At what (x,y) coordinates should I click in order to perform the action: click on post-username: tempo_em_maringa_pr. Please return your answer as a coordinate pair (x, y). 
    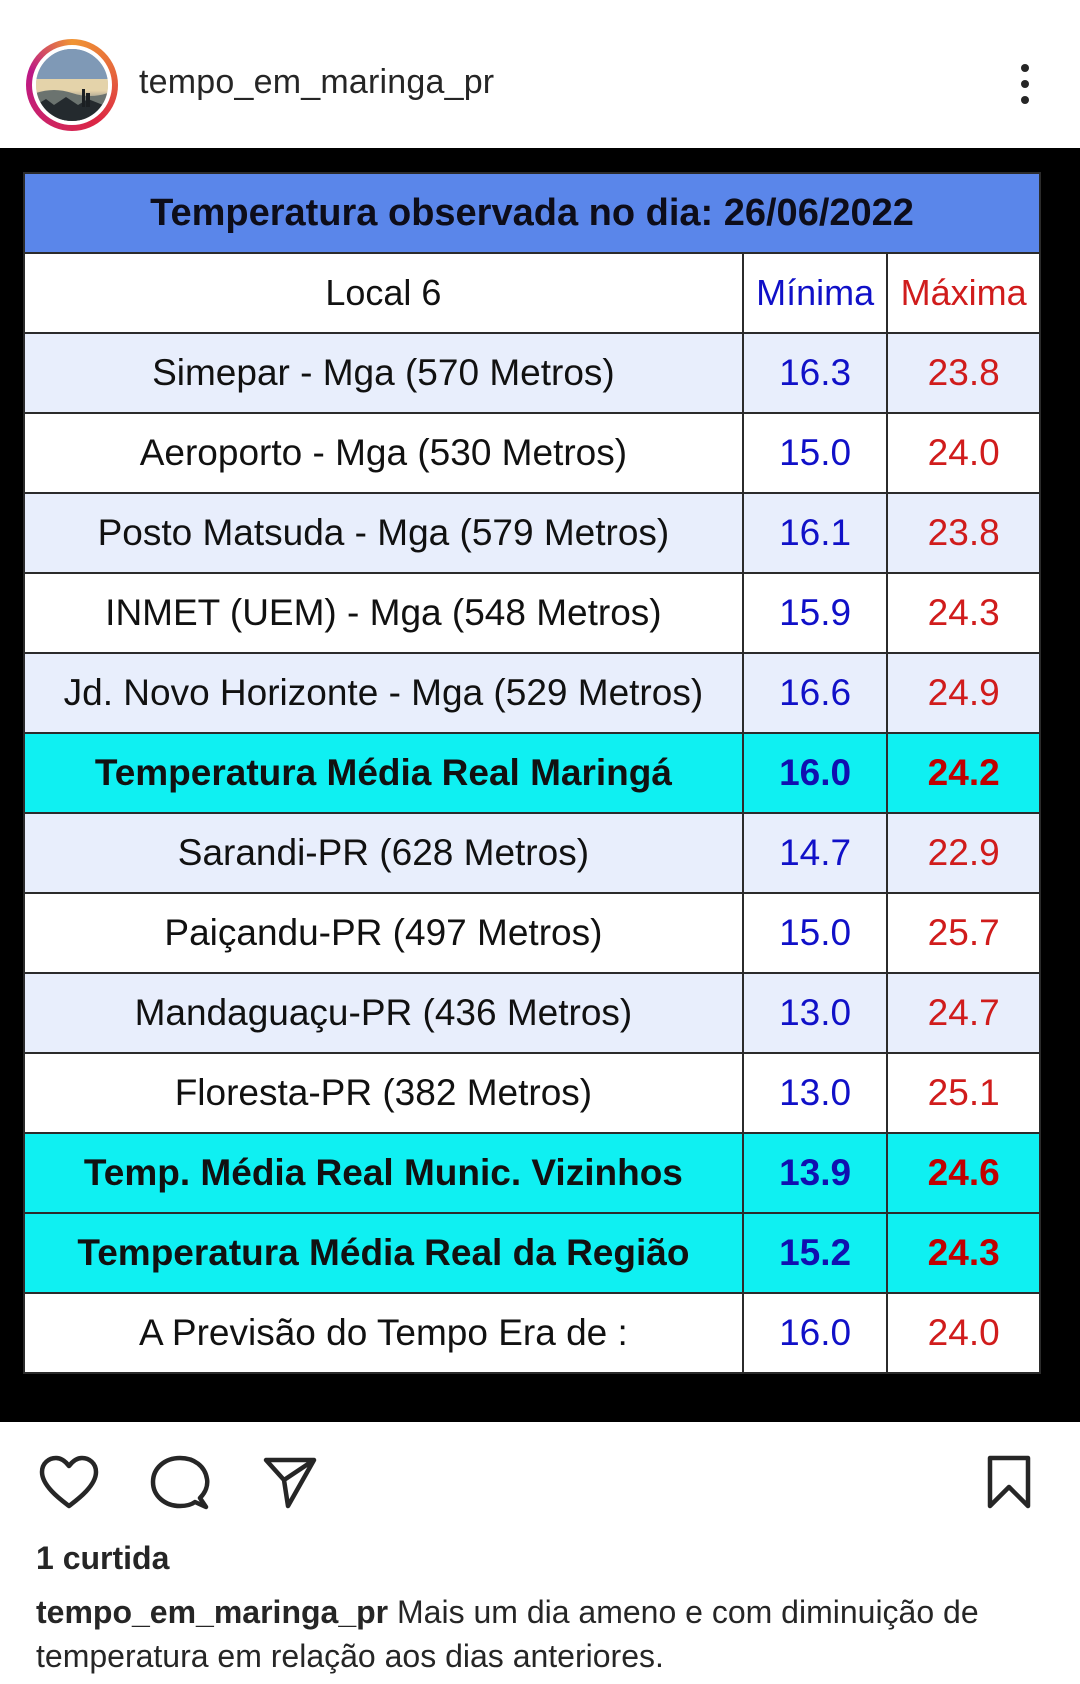
    Looking at the image, I should click on (317, 82).